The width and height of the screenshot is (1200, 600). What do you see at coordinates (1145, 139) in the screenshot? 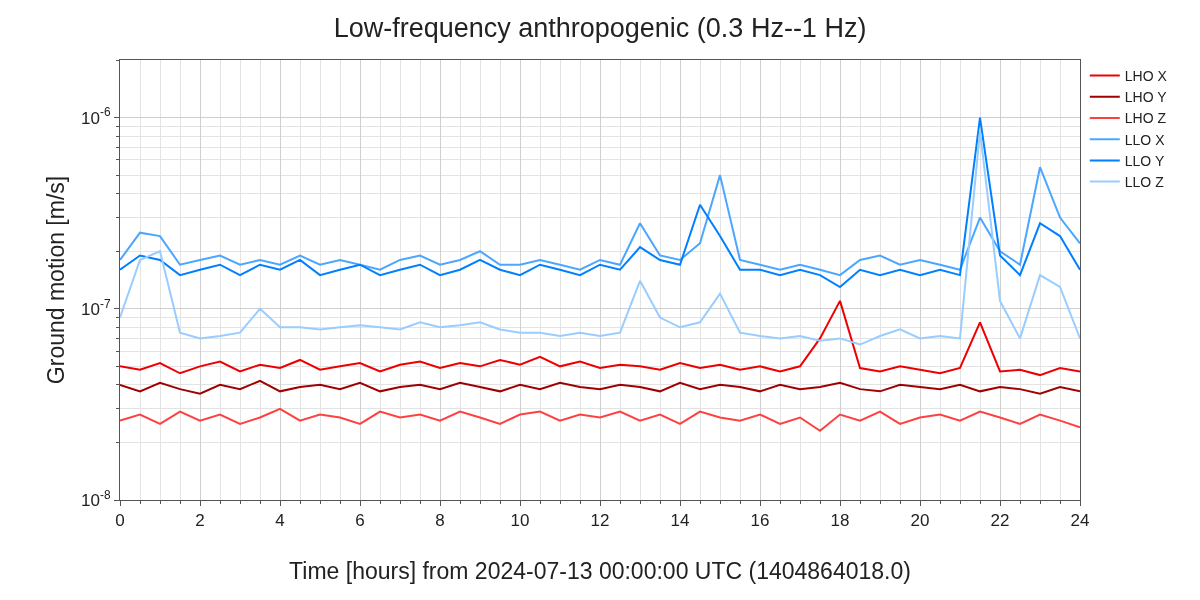
I see `legend-label: LLO X` at bounding box center [1145, 139].